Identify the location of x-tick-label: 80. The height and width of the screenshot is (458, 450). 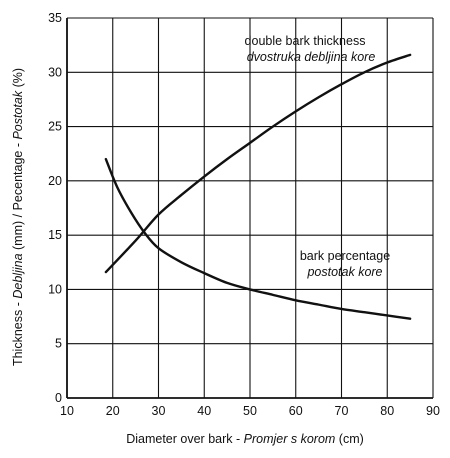
(387, 411).